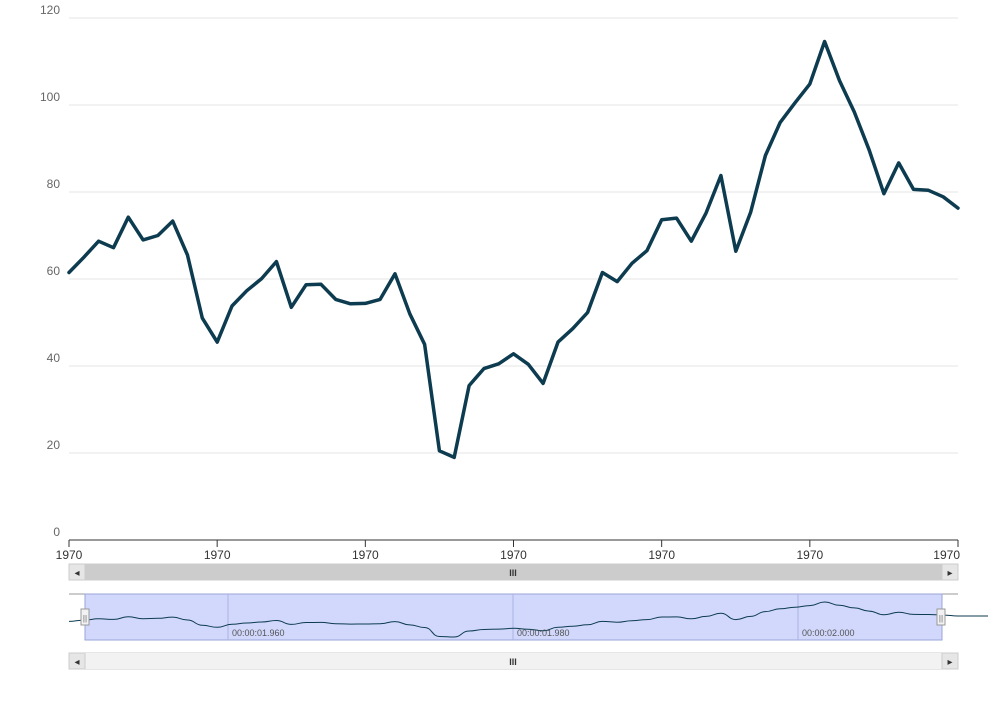  I want to click on x-axis: 1970 1970 1970 1970 1970 1970 1970, so click(508, 551).